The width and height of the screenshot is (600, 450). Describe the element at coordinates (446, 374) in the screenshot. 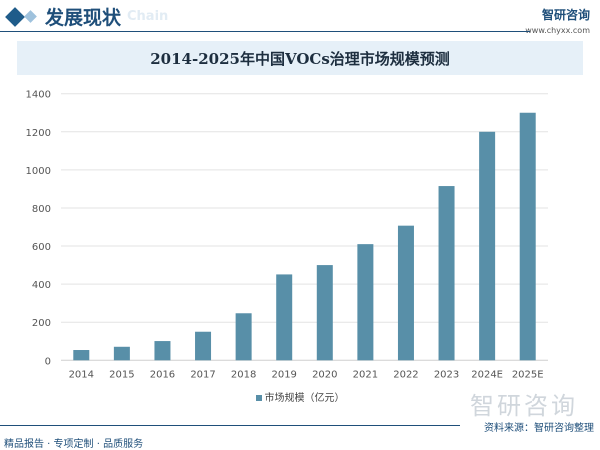

I see `x-tick-label: 2023` at that location.